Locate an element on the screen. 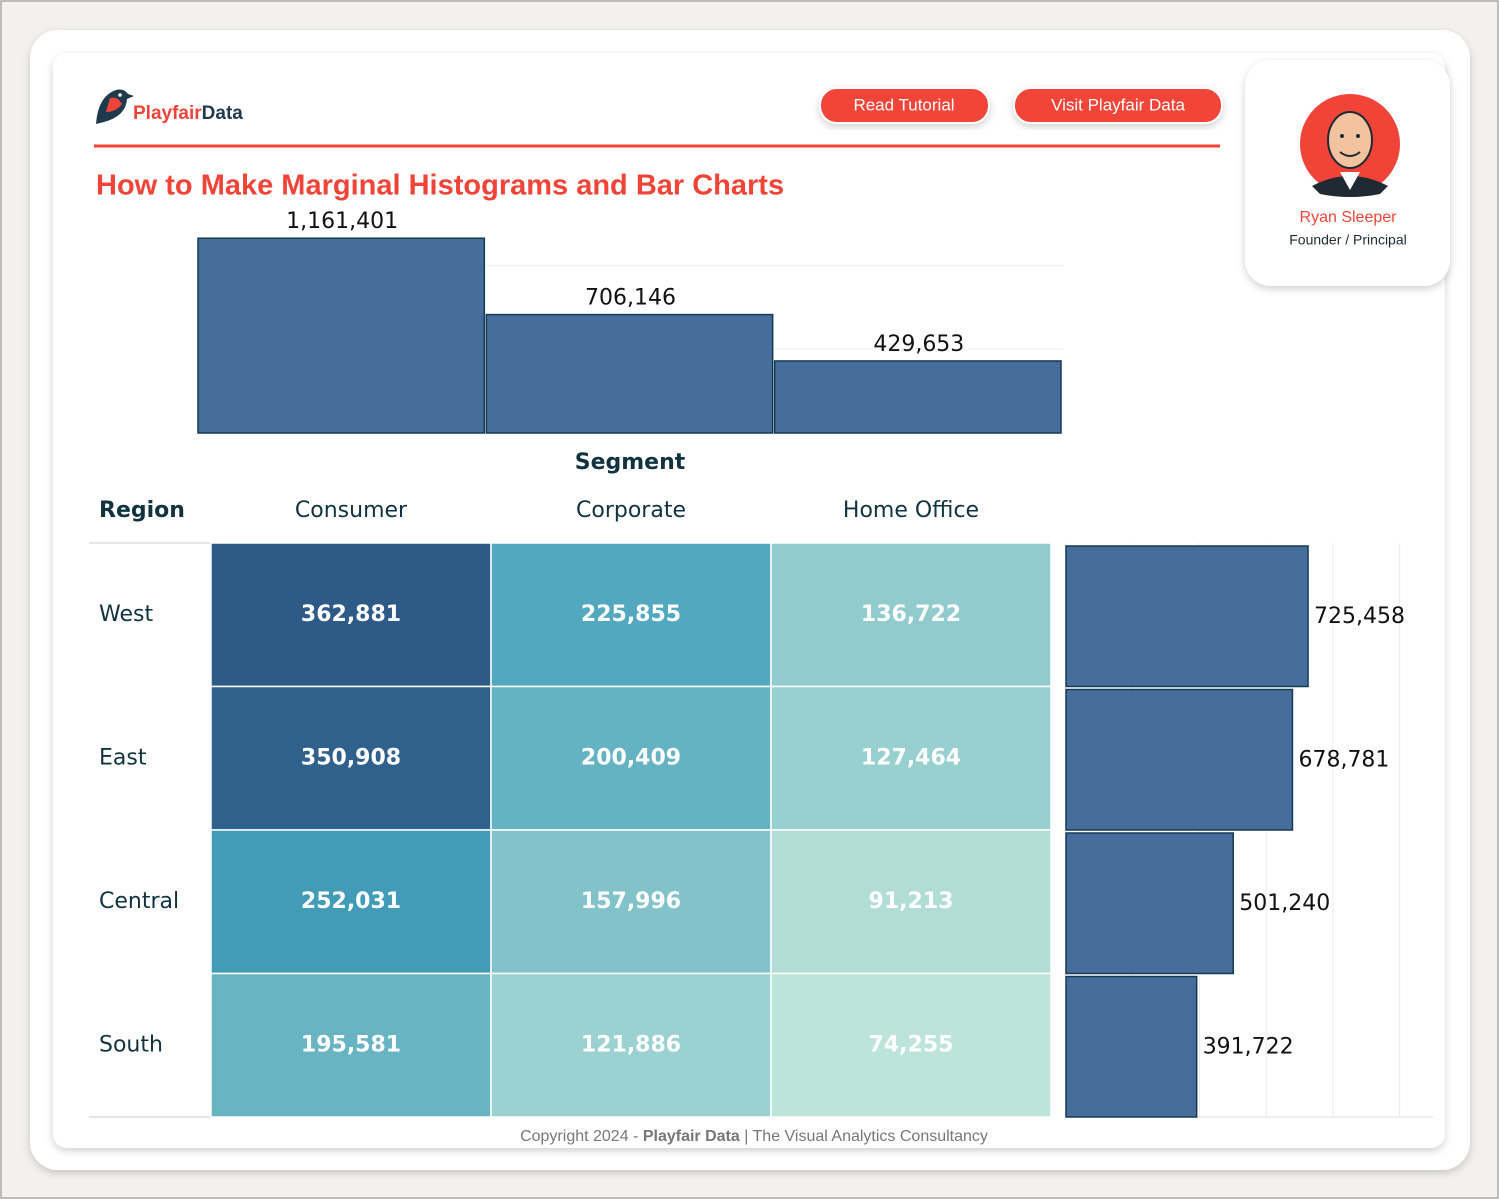 Image resolution: width=1499 pixels, height=1199 pixels. cell-label: 252,031 is located at coordinates (351, 901).